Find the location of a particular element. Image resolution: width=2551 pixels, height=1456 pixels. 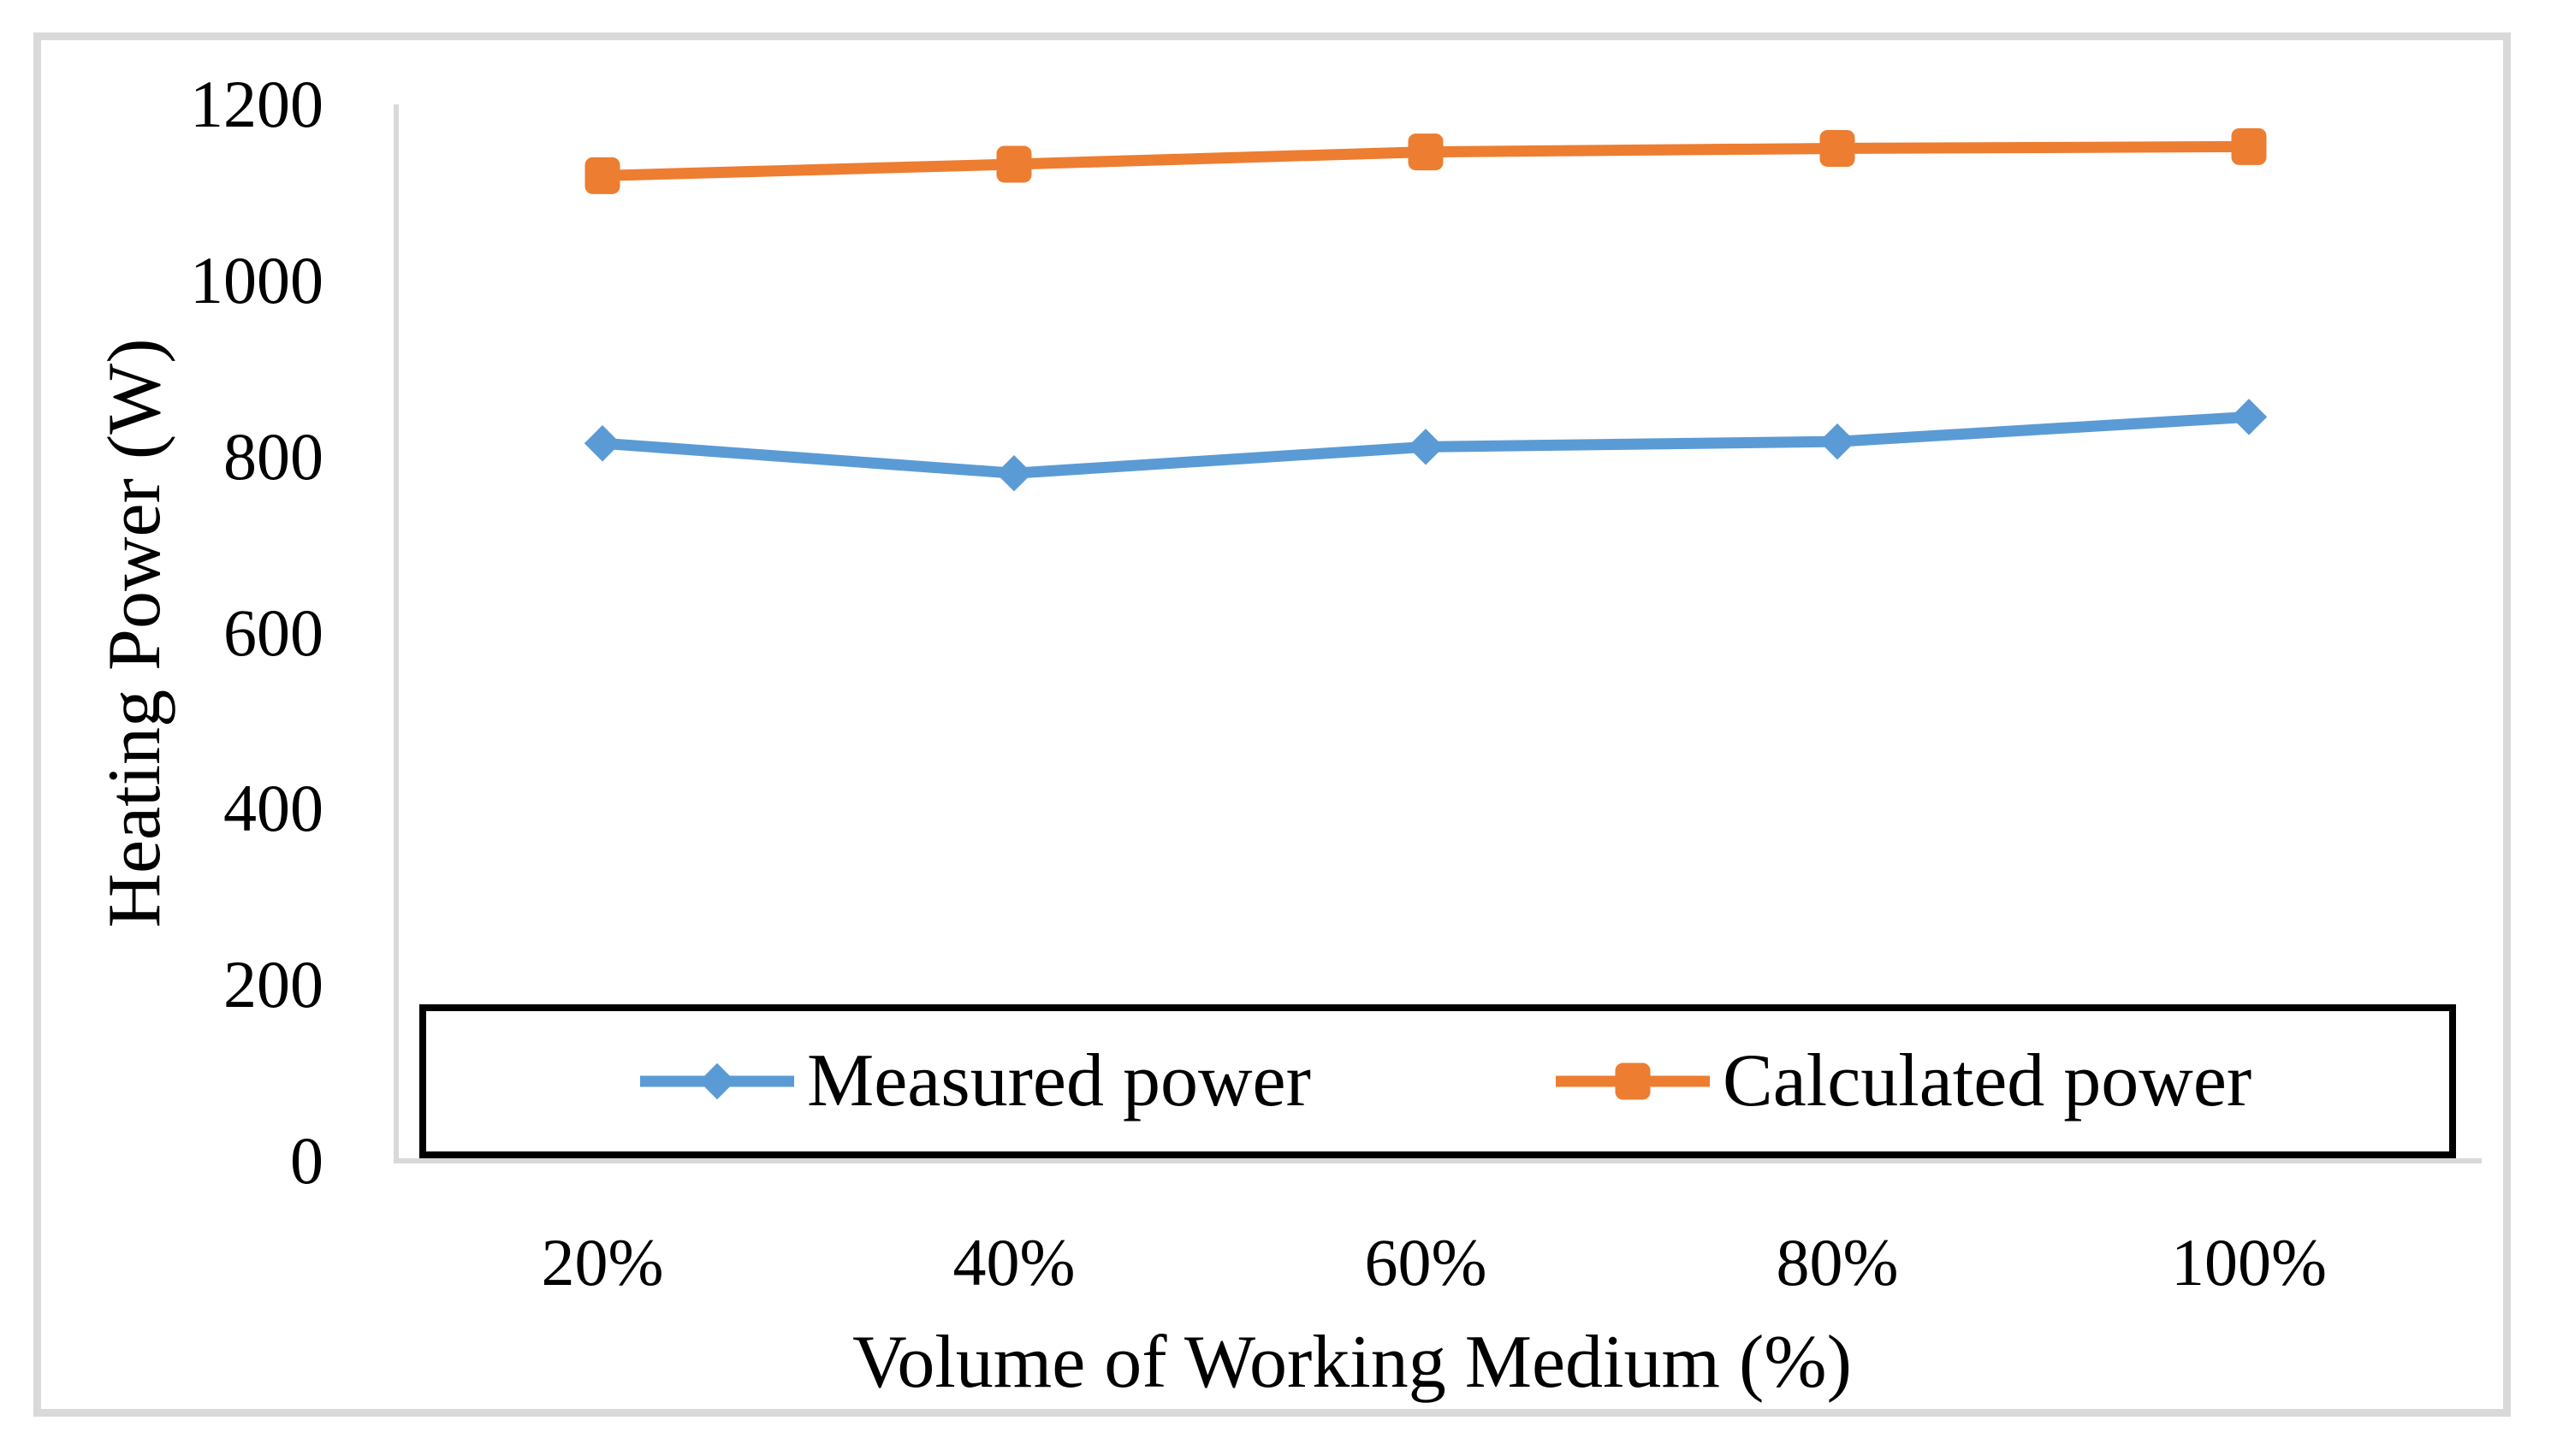

x-tick-label: 100% is located at coordinates (2249, 1262).